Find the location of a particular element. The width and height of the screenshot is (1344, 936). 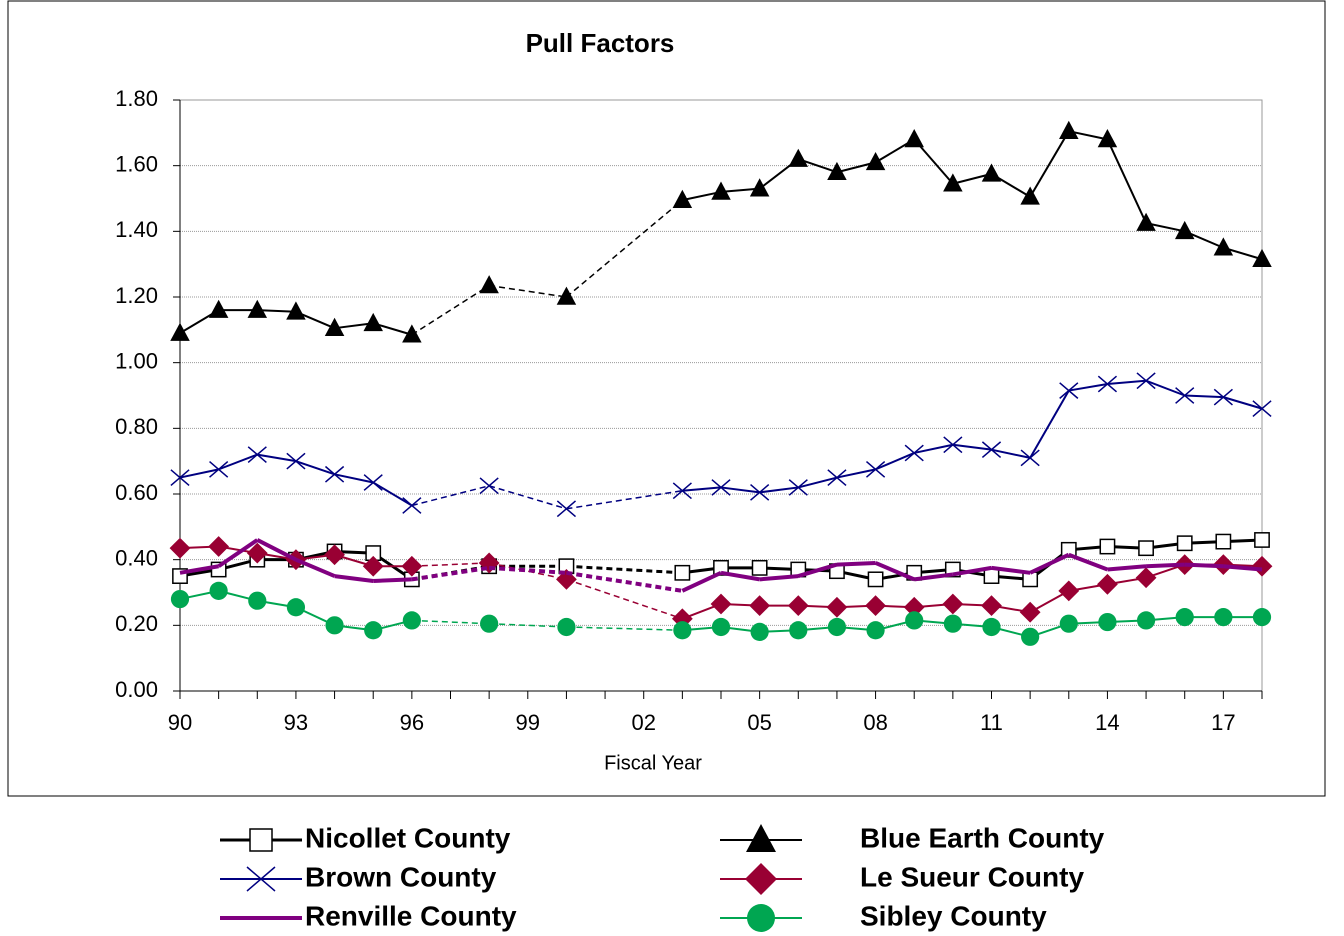

y-tick-label: 1.00 is located at coordinates (136, 360).